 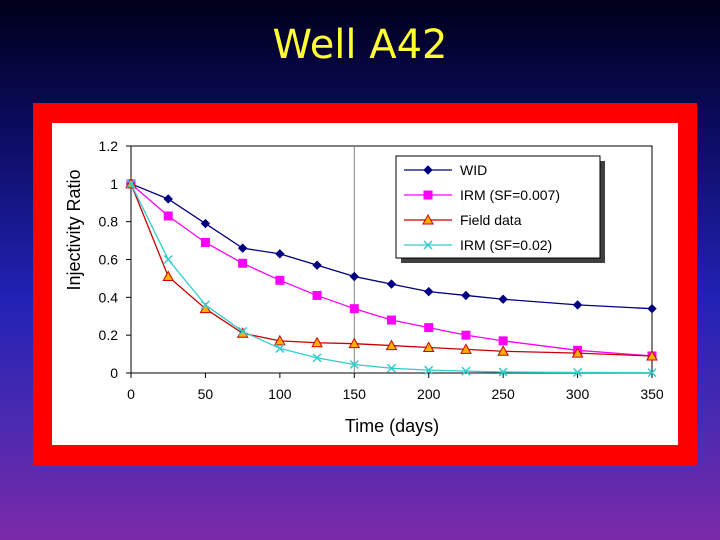 I want to click on legend-label: WID, so click(x=473, y=170).